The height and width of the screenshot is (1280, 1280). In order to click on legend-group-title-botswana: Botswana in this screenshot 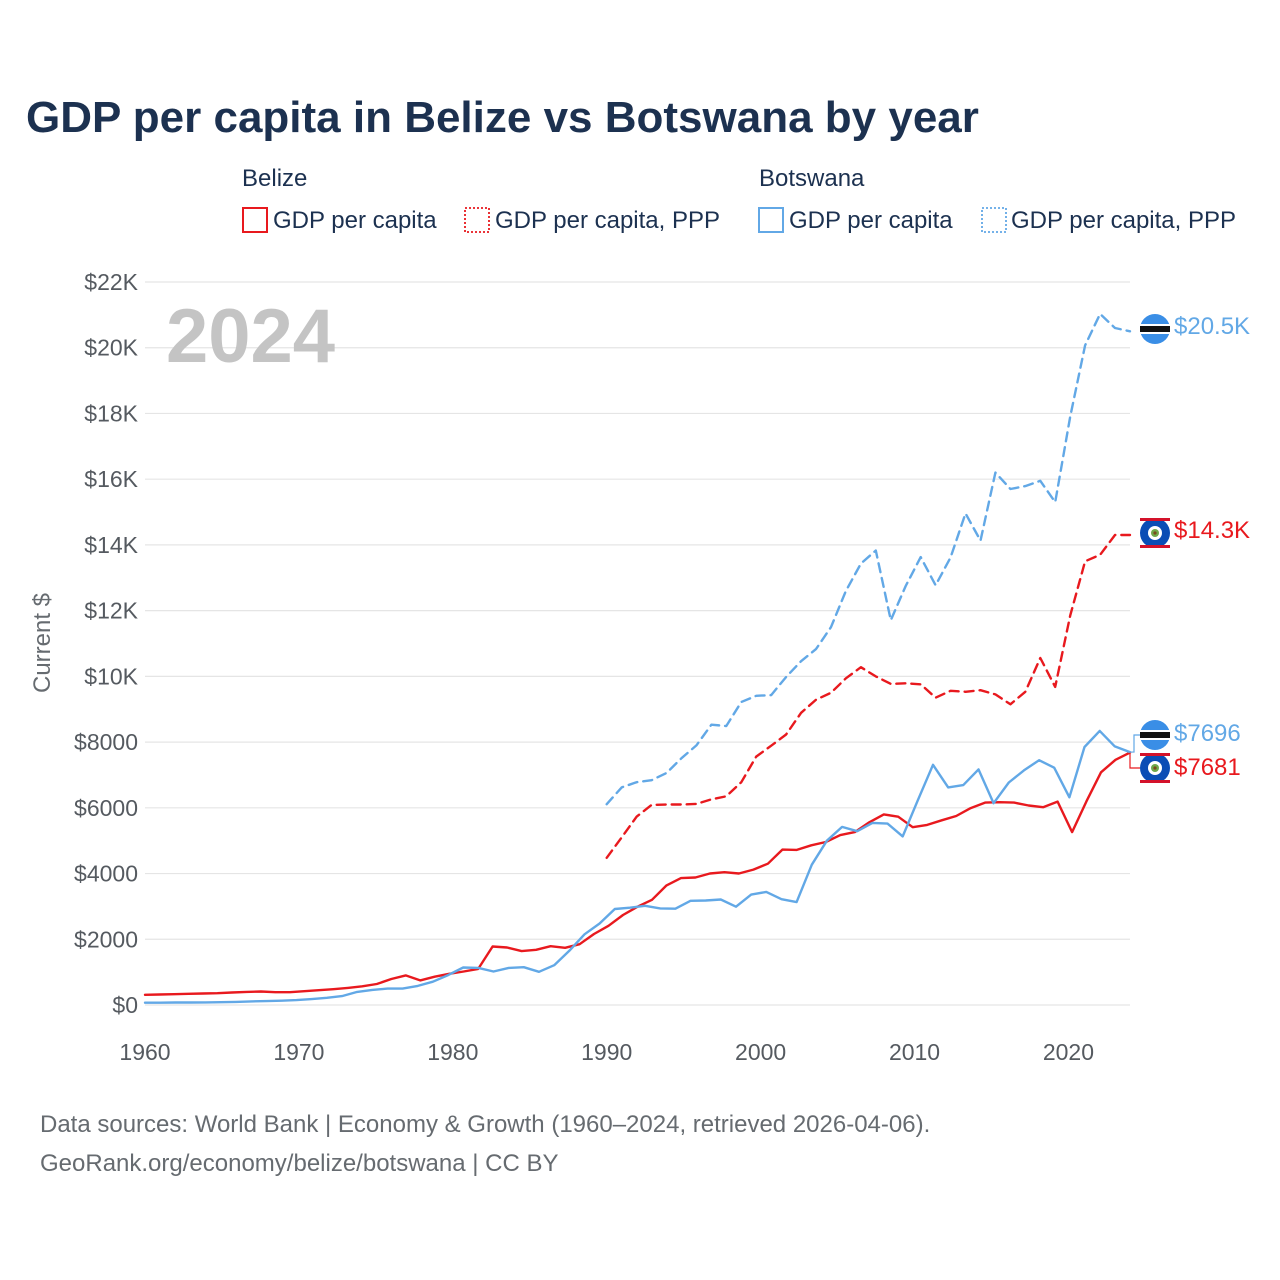, I will do `click(812, 178)`.